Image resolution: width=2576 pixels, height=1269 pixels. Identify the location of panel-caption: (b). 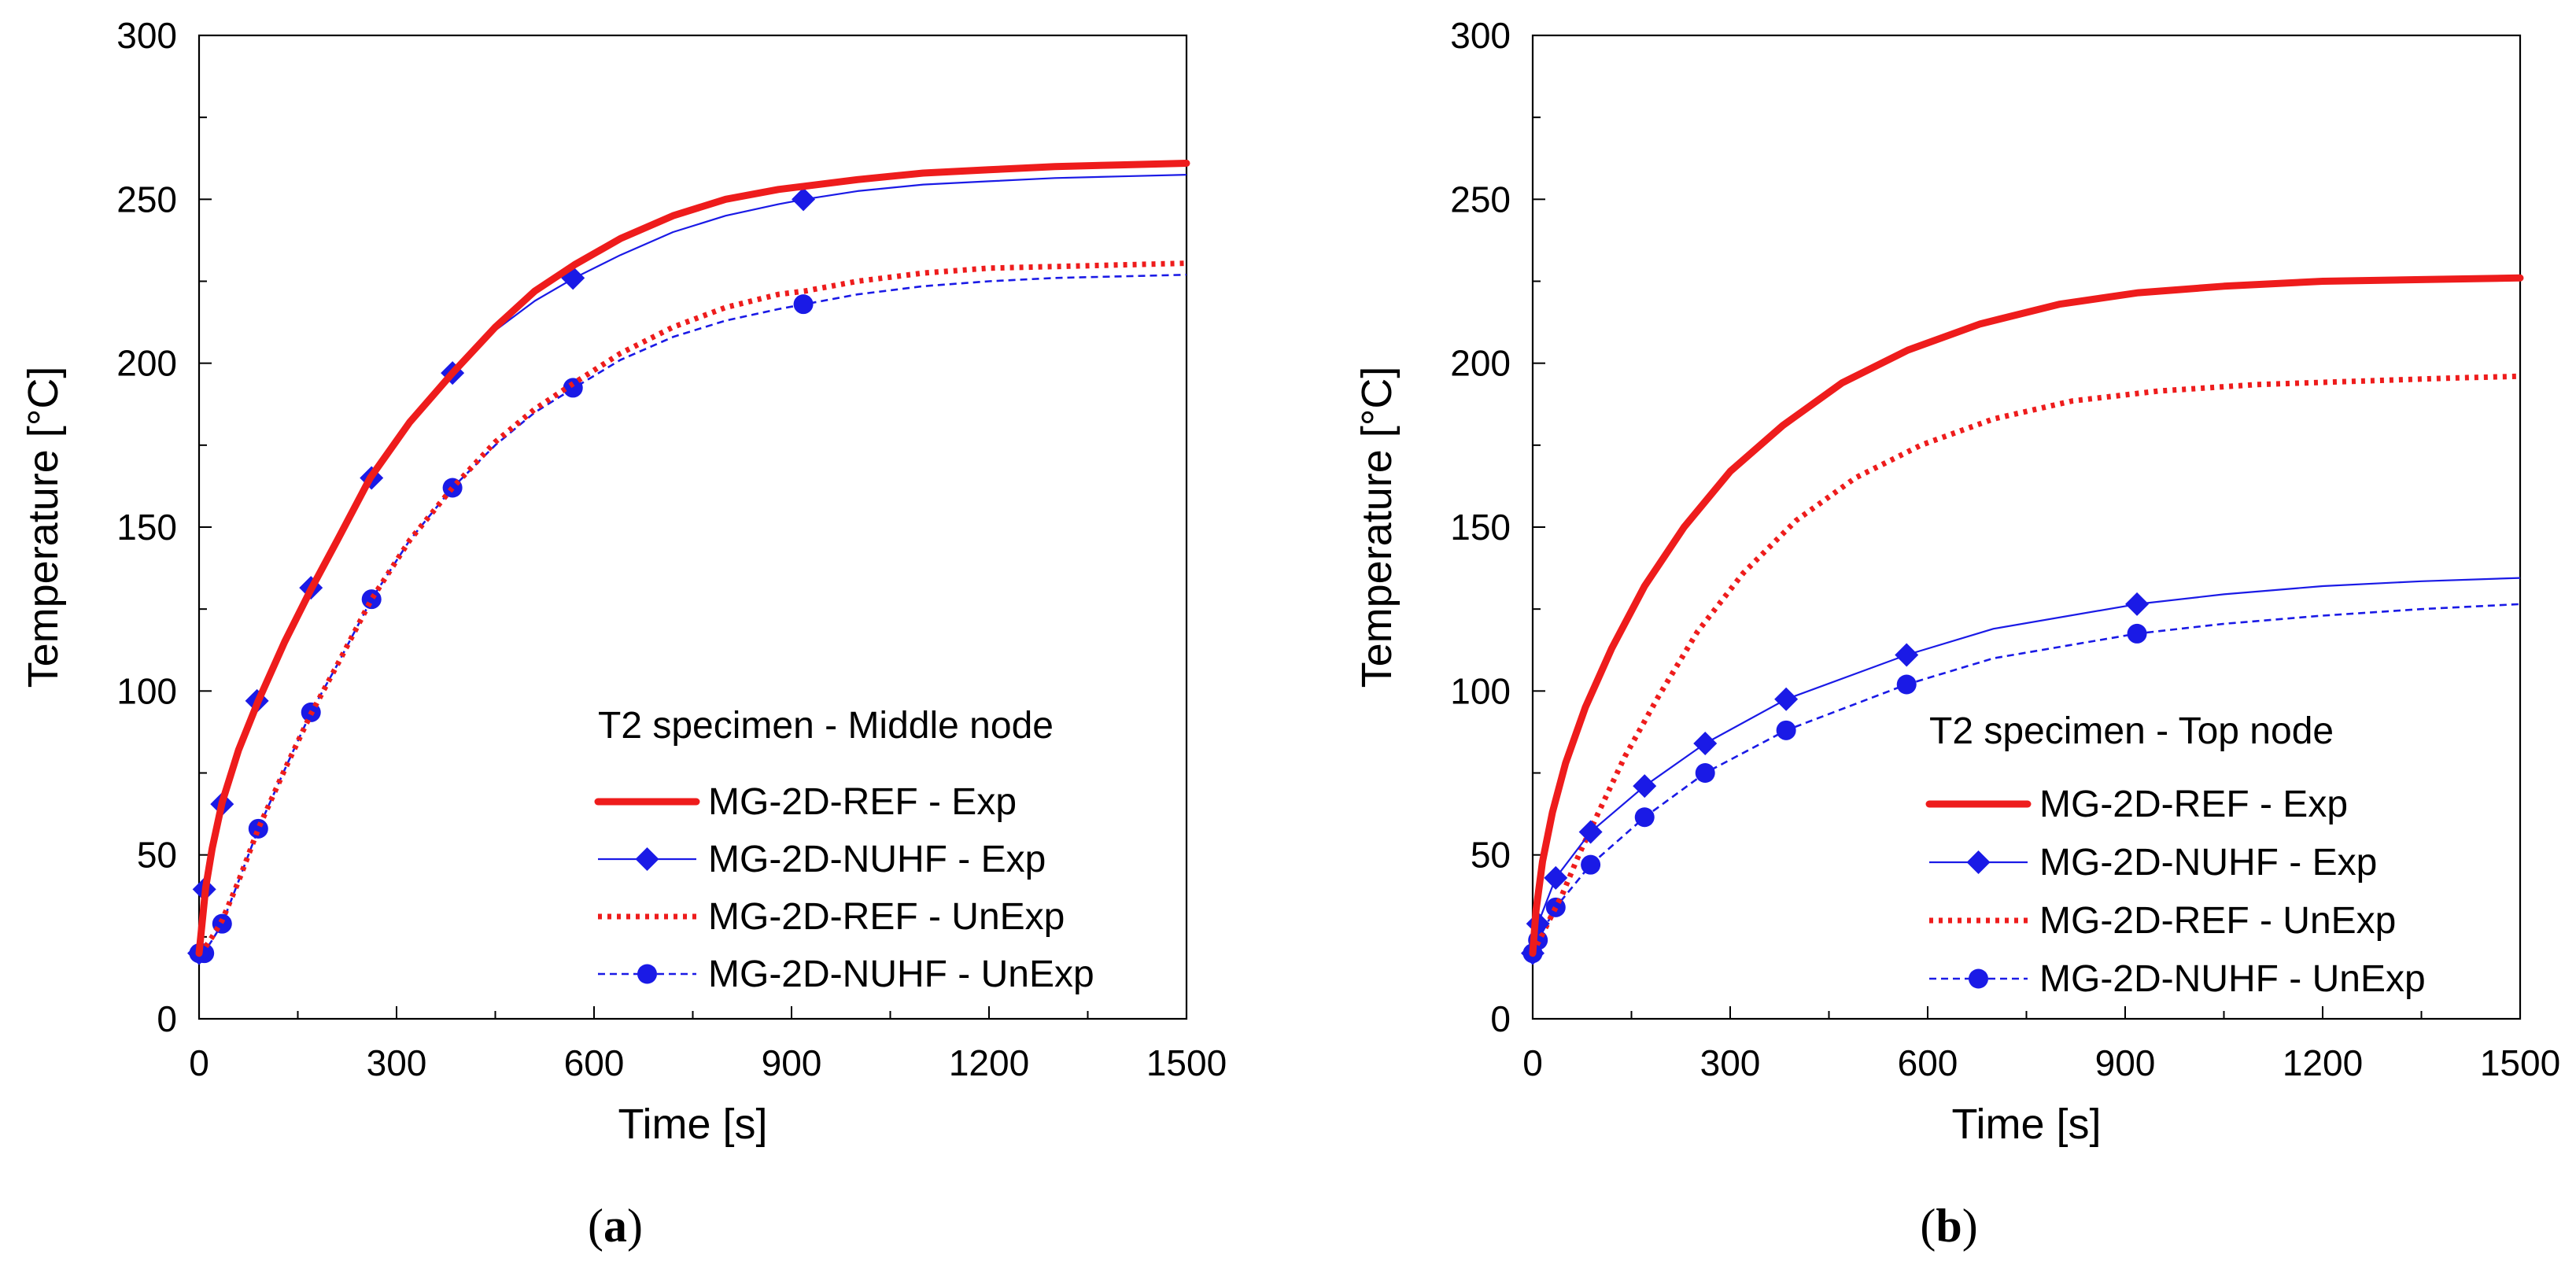
(1948, 1226).